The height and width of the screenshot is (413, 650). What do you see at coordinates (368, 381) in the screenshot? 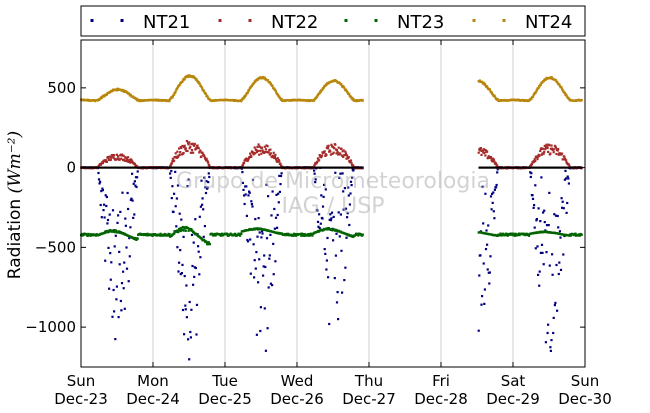
I see `x-tick-label-day-4: Thu` at bounding box center [368, 381].